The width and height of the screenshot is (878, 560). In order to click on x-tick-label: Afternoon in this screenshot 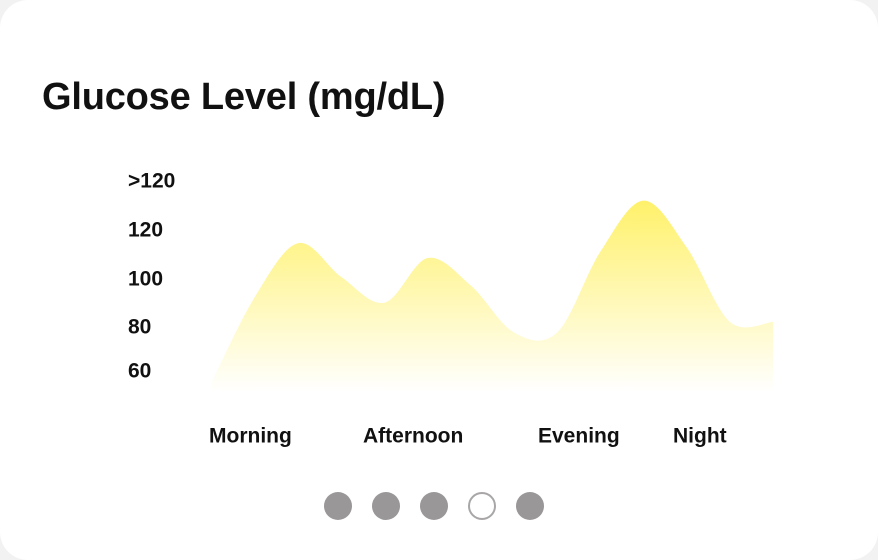, I will do `click(413, 436)`.